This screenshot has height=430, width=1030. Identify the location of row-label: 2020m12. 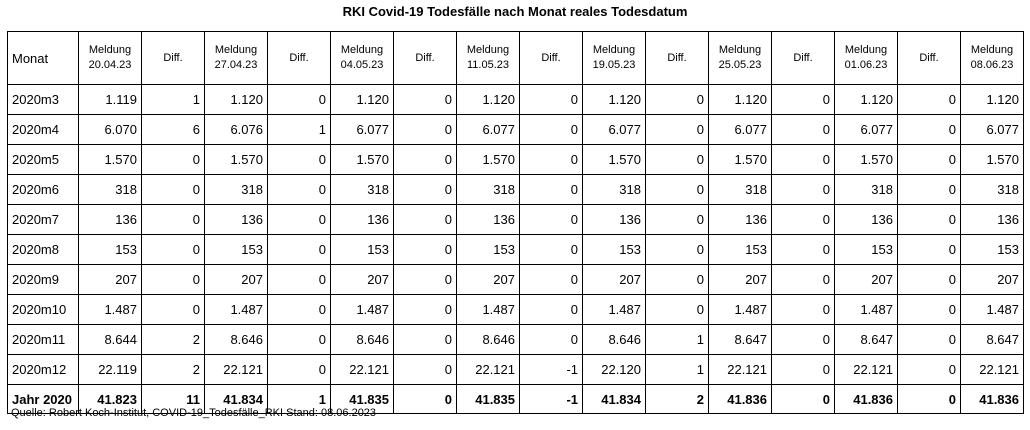
(43, 369).